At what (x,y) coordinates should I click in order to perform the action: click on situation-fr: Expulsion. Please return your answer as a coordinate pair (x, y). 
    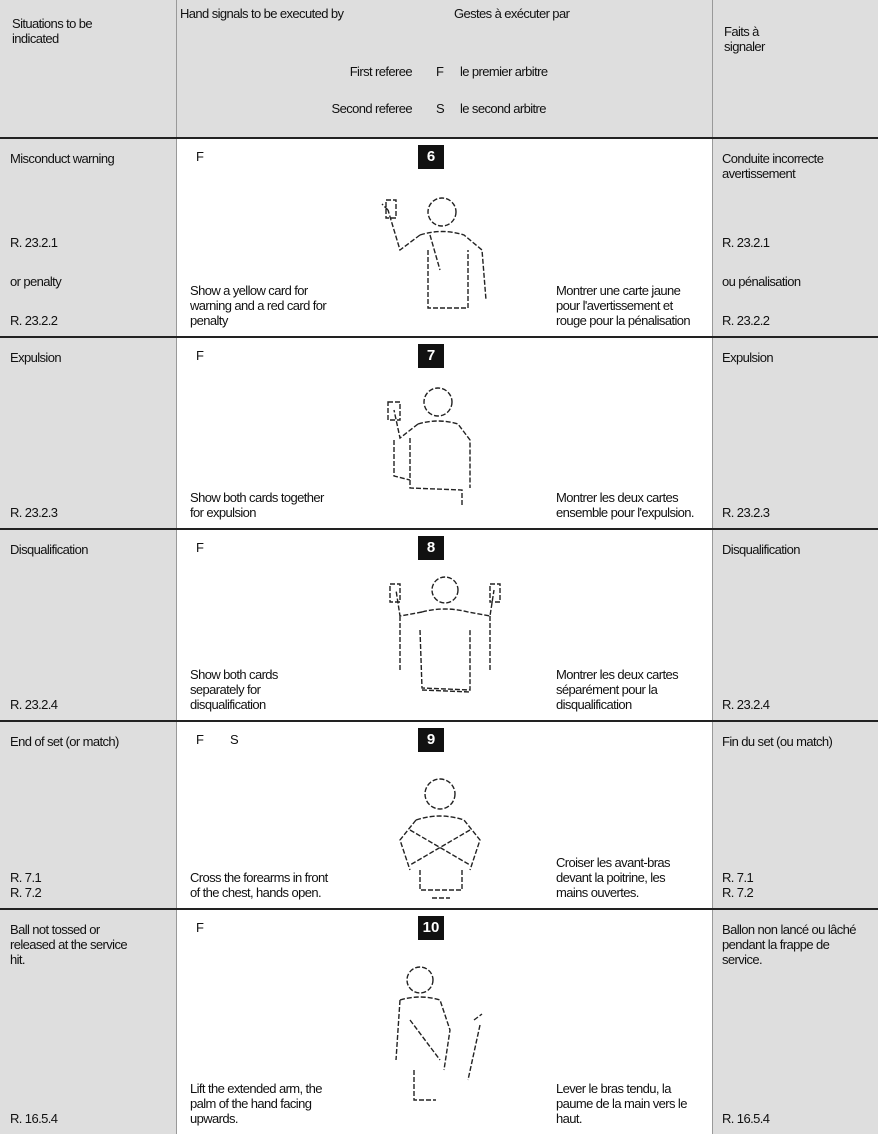
    Looking at the image, I should click on (748, 357).